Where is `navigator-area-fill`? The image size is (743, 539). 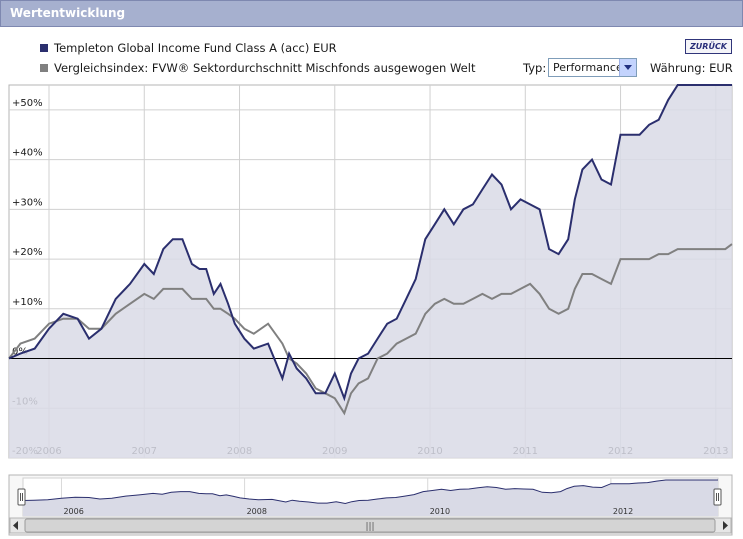
navigator-area-fill is located at coordinates (370, 498).